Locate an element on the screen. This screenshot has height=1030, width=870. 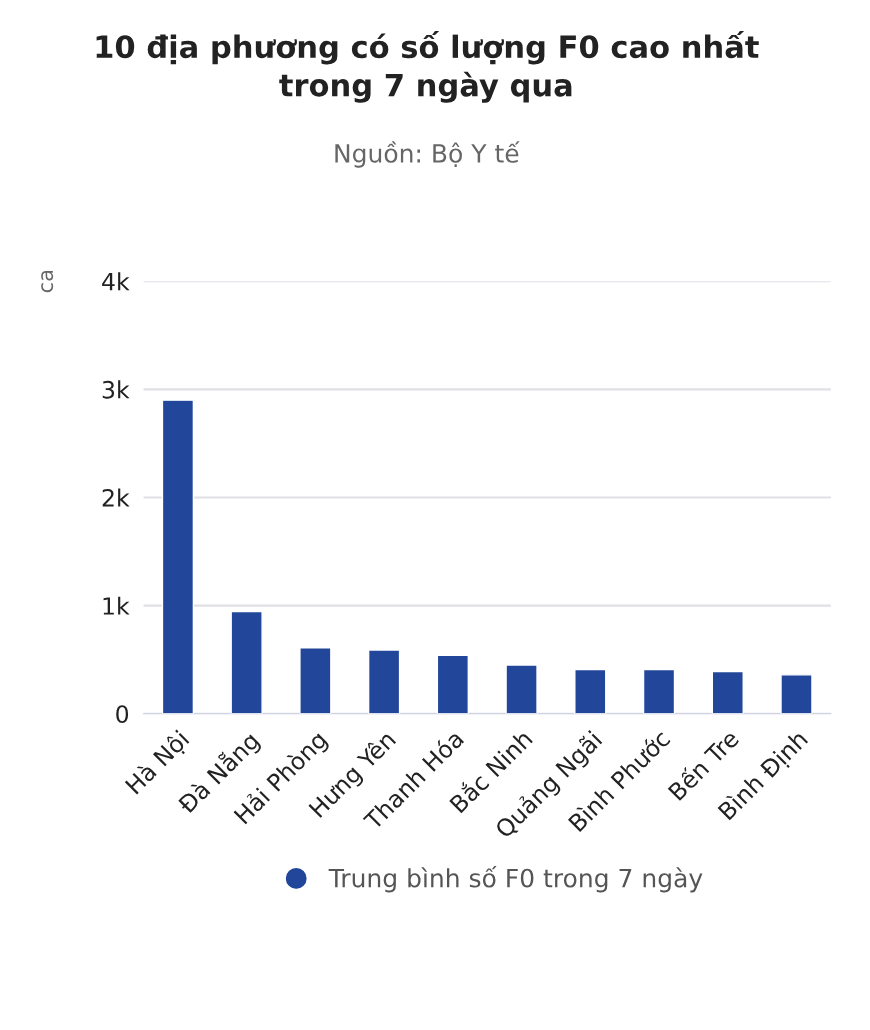
y-tick-label: 0 is located at coordinates (122, 714).